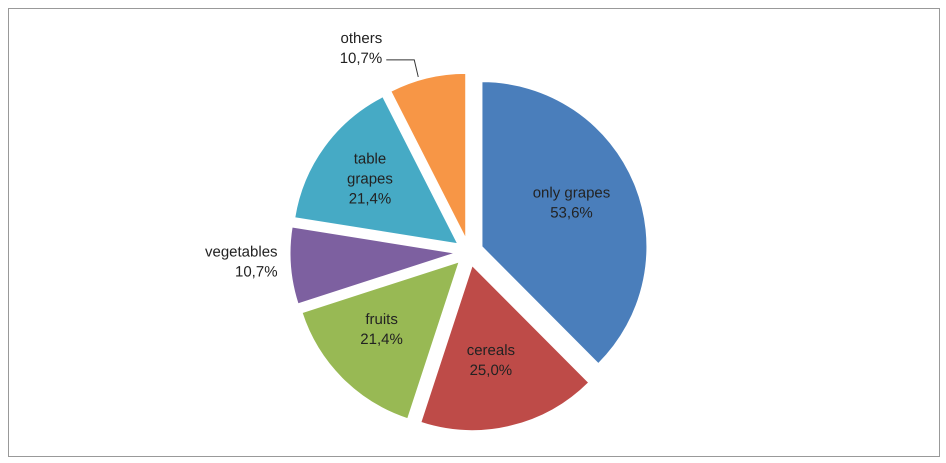 Image resolution: width=946 pixels, height=463 pixels. What do you see at coordinates (241, 251) in the screenshot?
I see `slice-label: vegetables` at bounding box center [241, 251].